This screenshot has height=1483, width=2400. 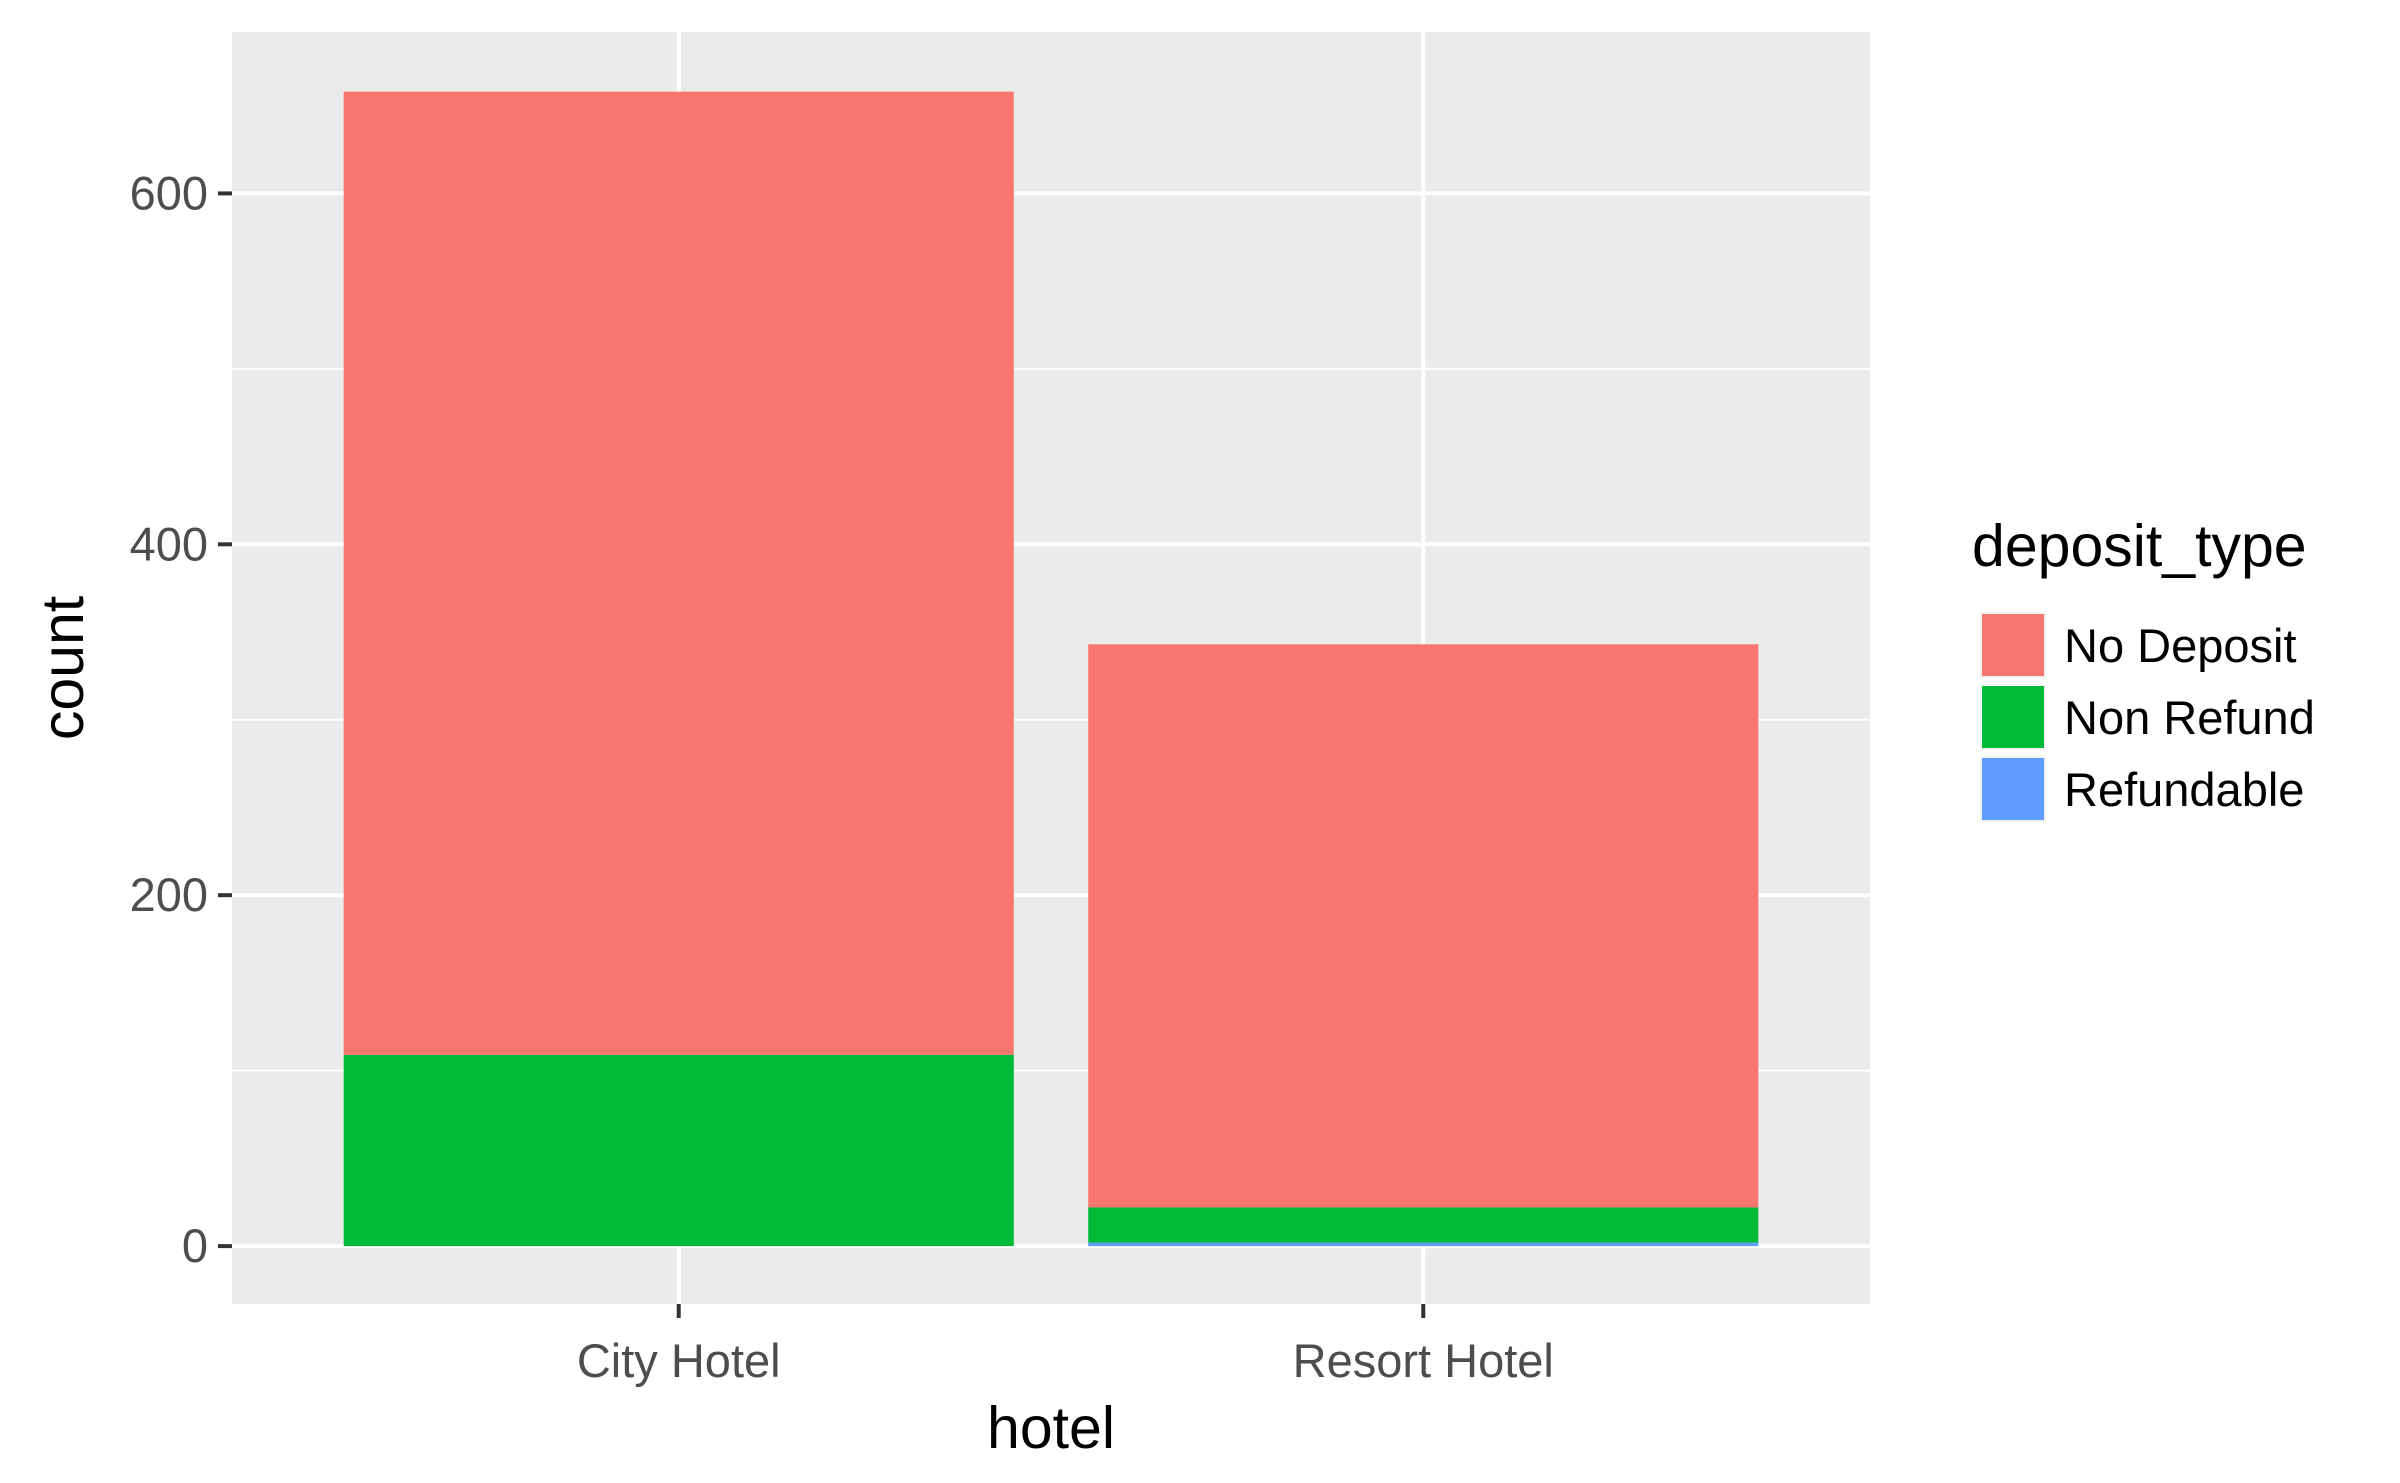 I want to click on bar-refundable-resort-hotel, so click(x=1423, y=1244).